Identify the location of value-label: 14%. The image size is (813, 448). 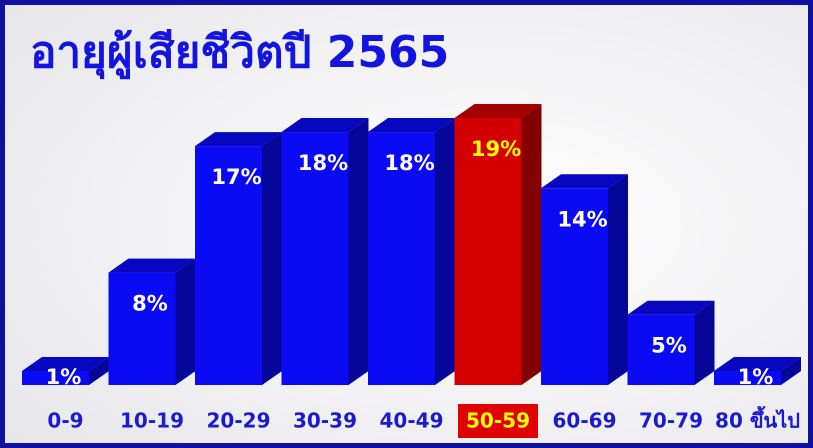
(582, 219).